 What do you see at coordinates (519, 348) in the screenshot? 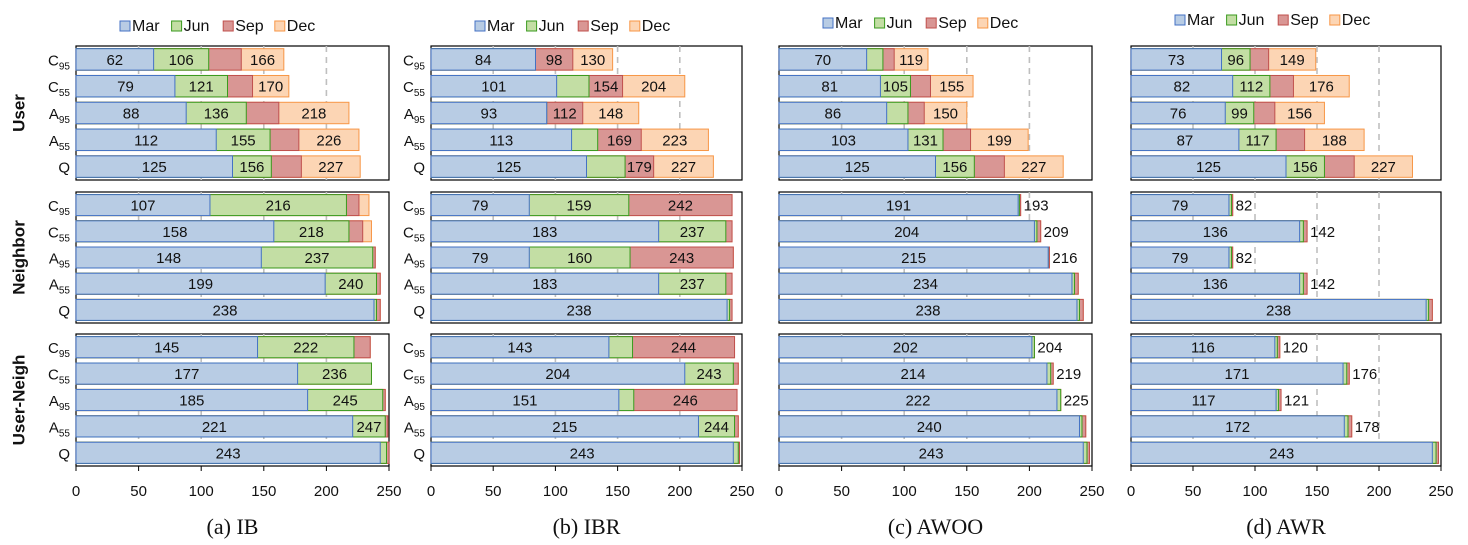
I see `value-label-mar: 143` at bounding box center [519, 348].